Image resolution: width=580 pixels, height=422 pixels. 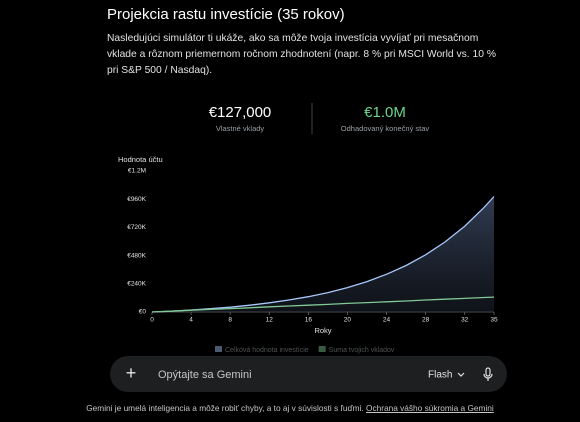 What do you see at coordinates (385, 112) in the screenshot?
I see `stat-value: €1.0M` at bounding box center [385, 112].